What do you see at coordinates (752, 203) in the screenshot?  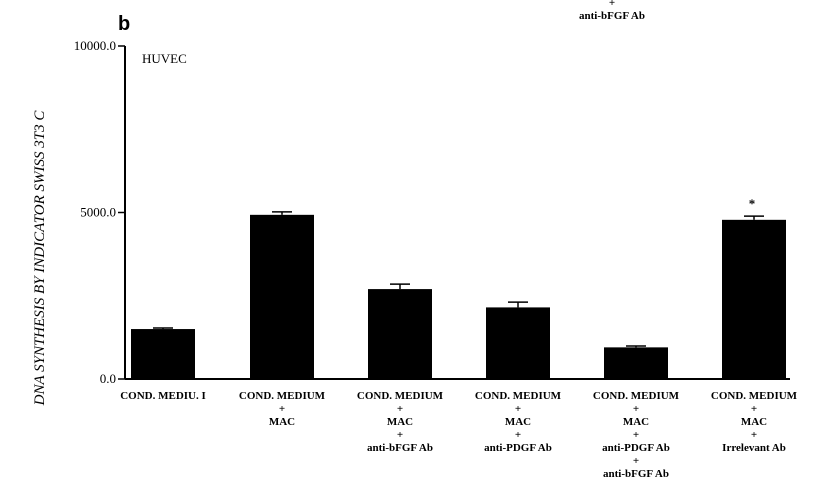 I see `significance-mark: *` at bounding box center [752, 203].